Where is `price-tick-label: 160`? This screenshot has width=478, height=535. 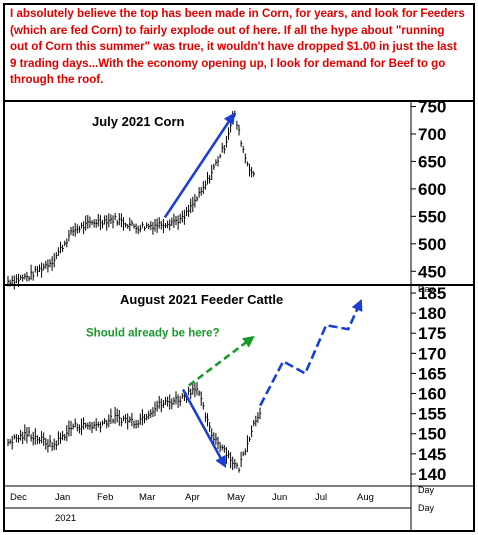
price-tick-label: 160 is located at coordinates (432, 394).